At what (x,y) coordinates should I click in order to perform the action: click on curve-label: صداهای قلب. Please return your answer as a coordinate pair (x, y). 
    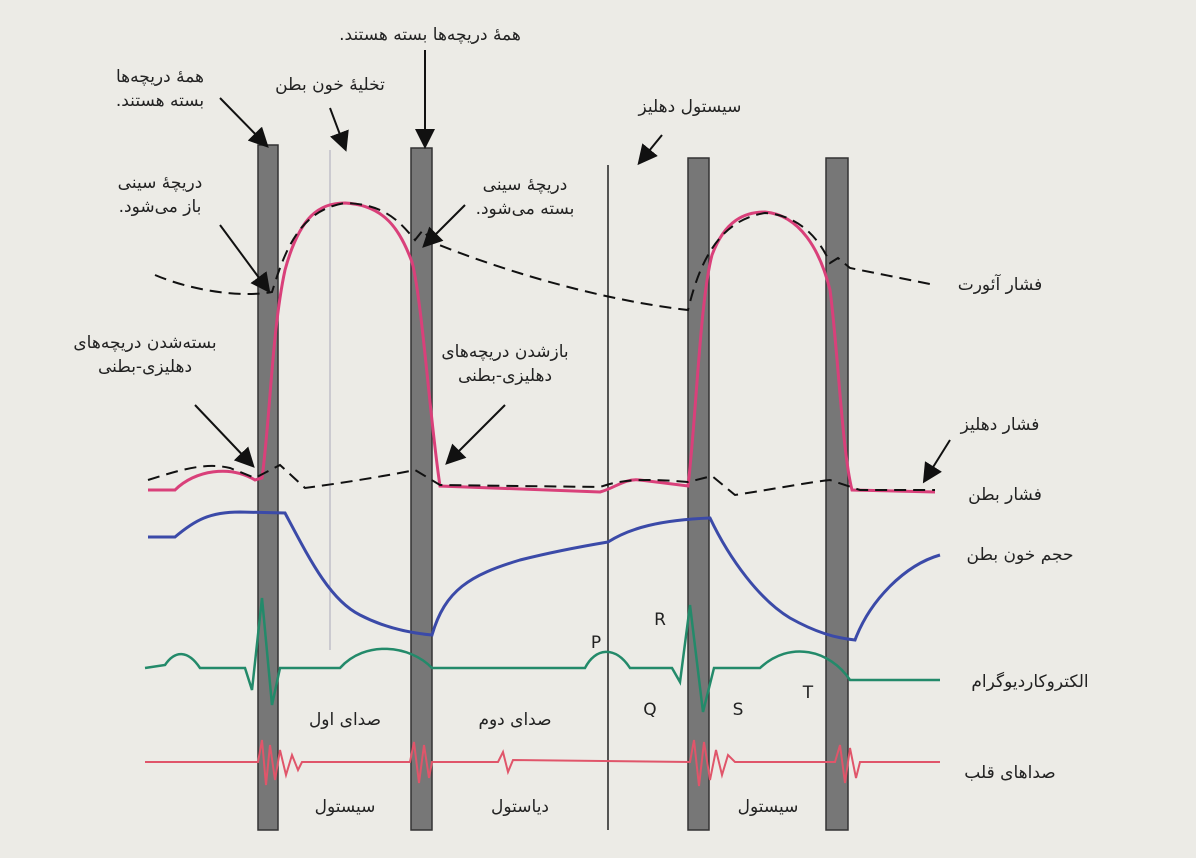
    Looking at the image, I should click on (1009, 773).